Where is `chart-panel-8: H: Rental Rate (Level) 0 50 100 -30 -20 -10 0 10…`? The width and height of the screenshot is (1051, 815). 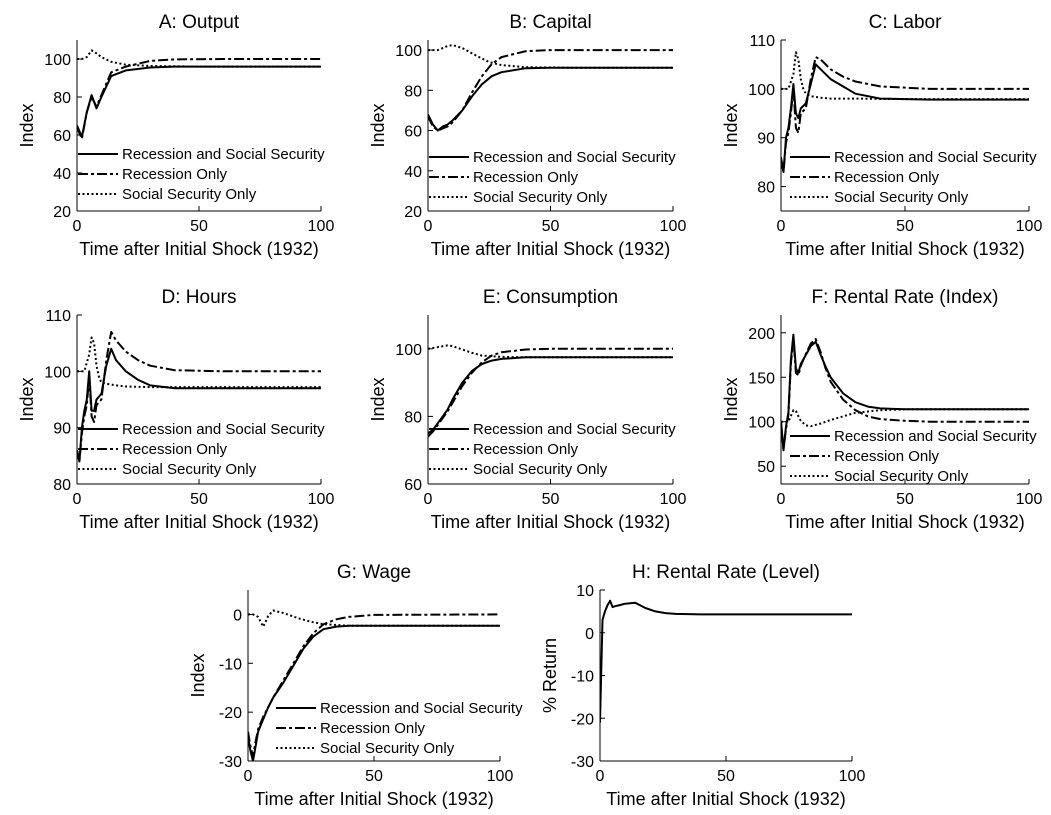 chart-panel-8: H: Rental Rate (Level) 0 50 100 -30 -20 -10 0 10… is located at coordinates (702, 685).